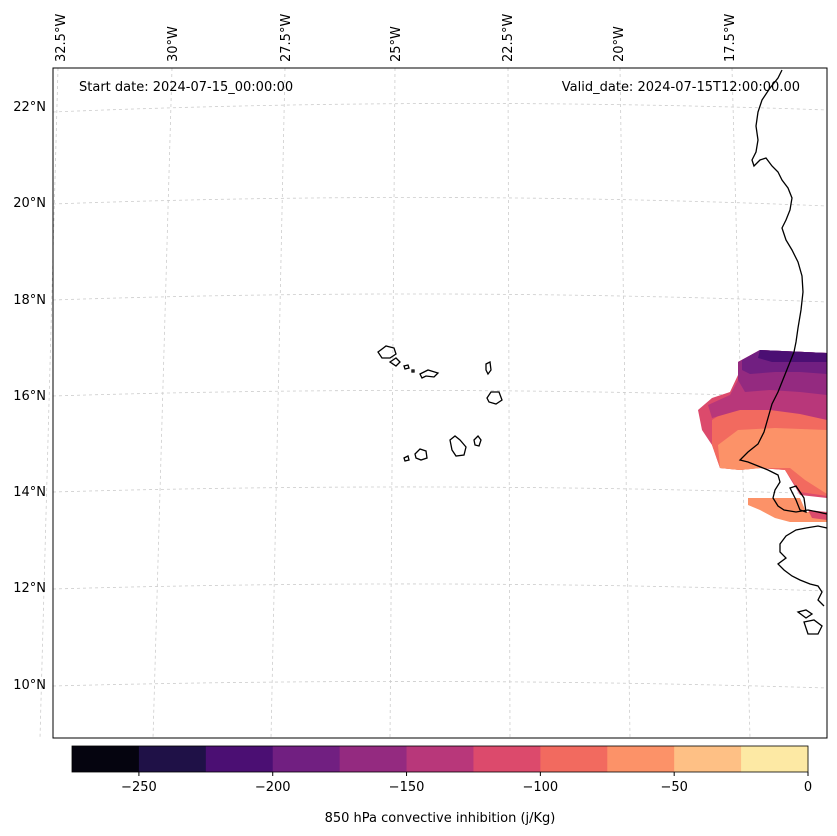  Describe the element at coordinates (406, 458) in the screenshot. I see `island-brava` at that location.